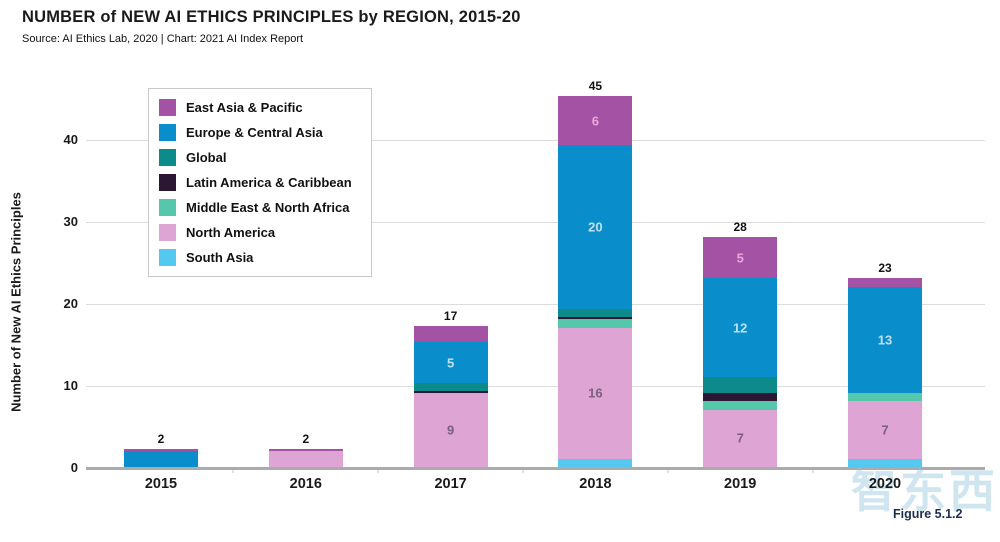  I want to click on legend-label: Latin America & Caribbean, so click(269, 182).